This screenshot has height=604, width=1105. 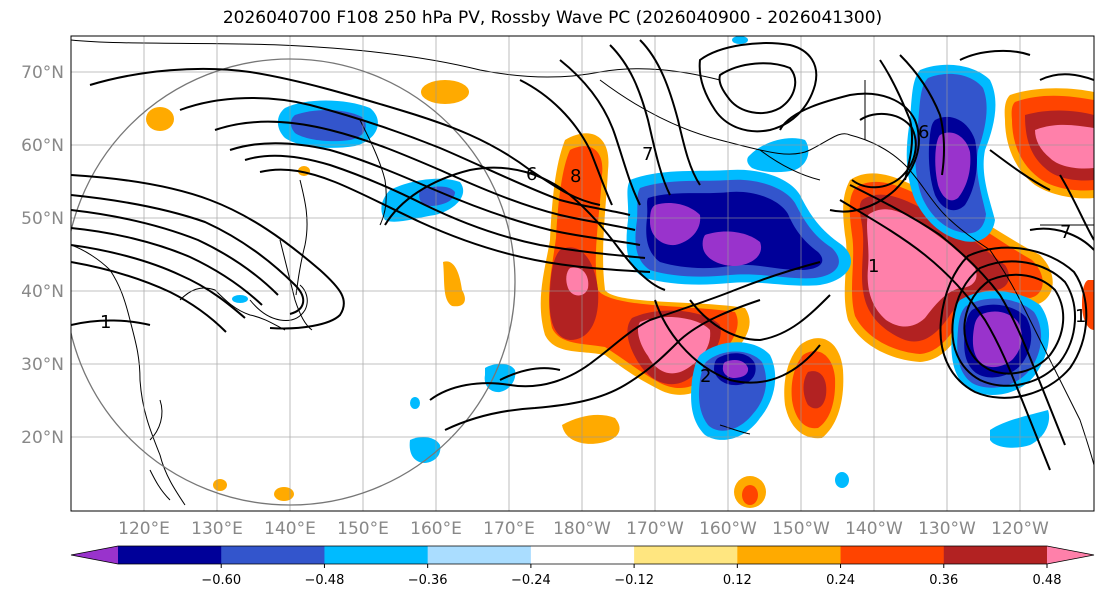 I want to click on lon-label: 120°E, so click(x=144, y=529).